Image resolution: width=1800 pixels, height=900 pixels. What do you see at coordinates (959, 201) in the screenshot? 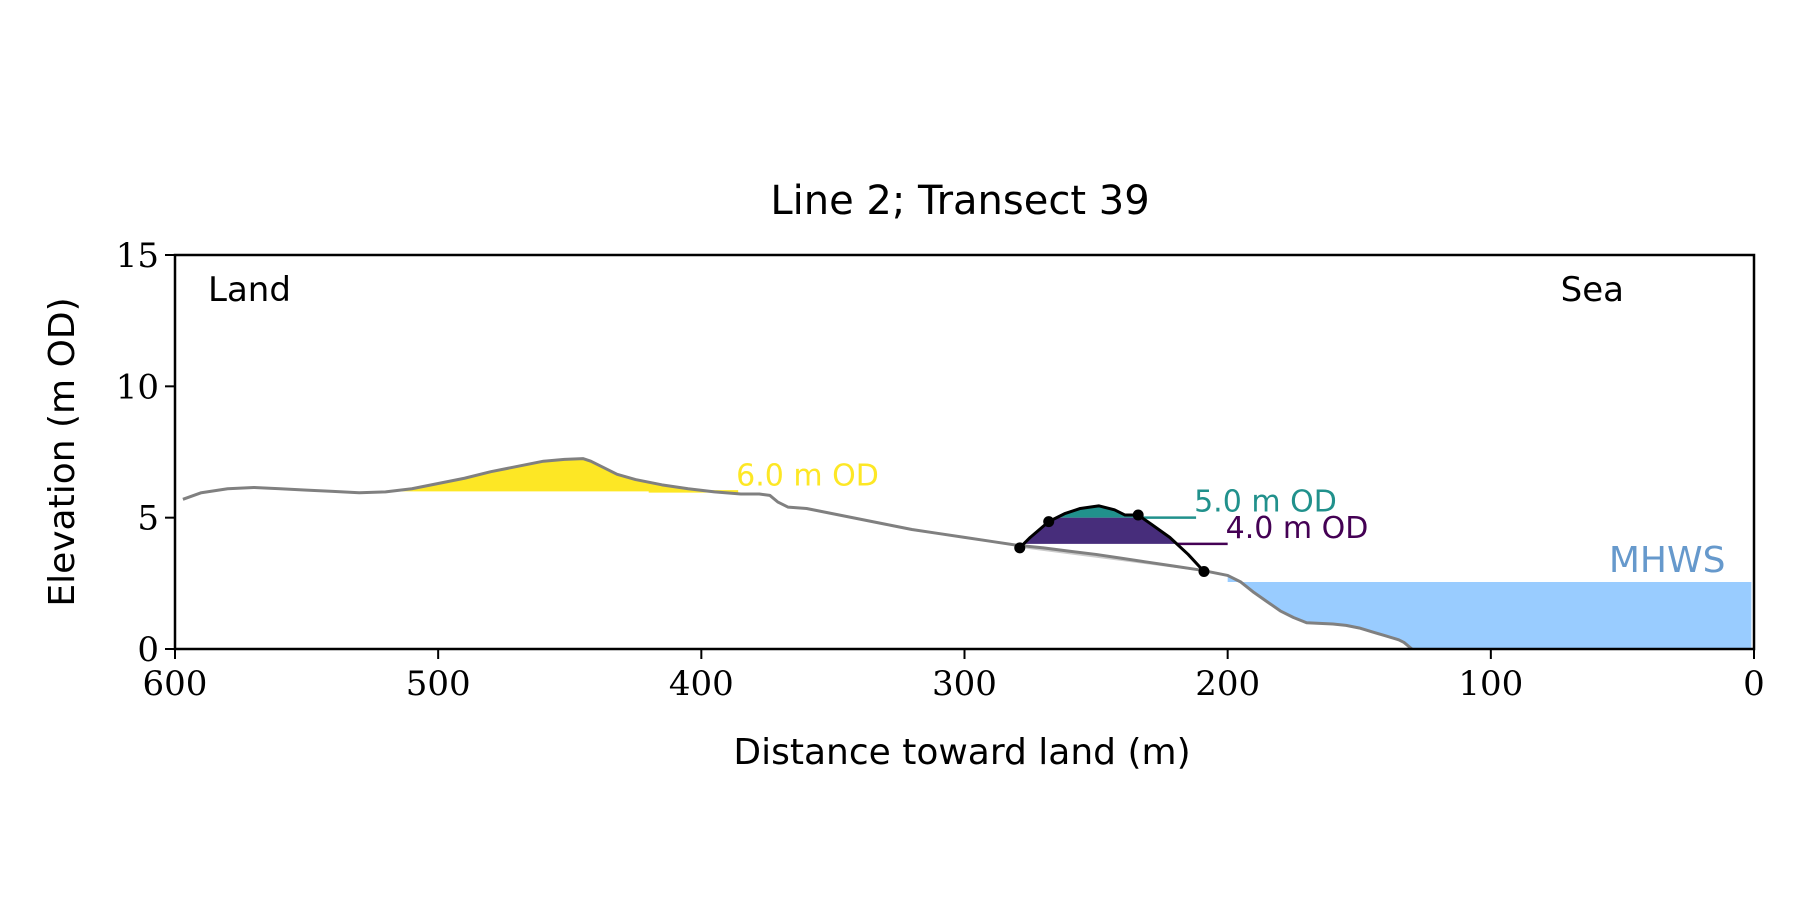
I see `chart-title: Line 2; Transect 39` at bounding box center [959, 201].